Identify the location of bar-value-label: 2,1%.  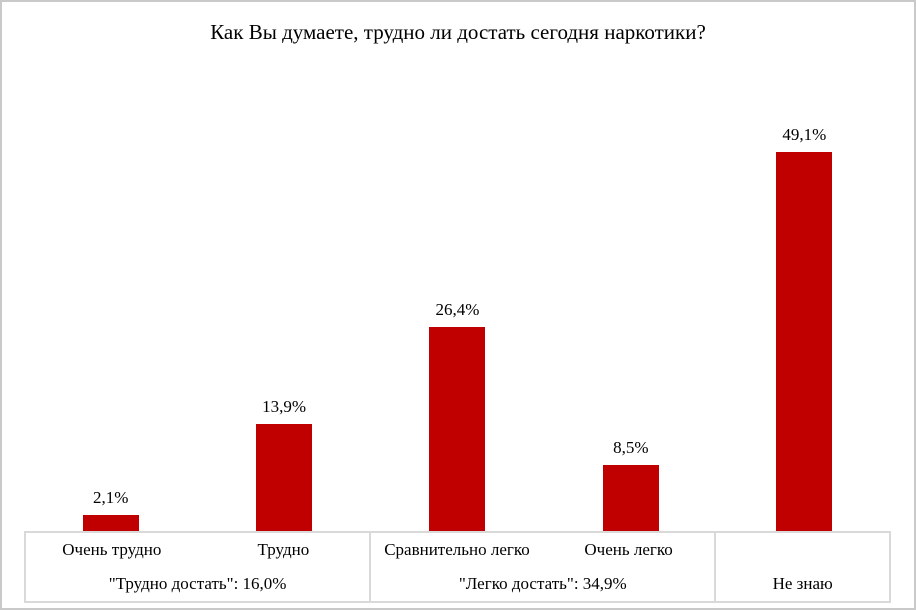
(110, 497).